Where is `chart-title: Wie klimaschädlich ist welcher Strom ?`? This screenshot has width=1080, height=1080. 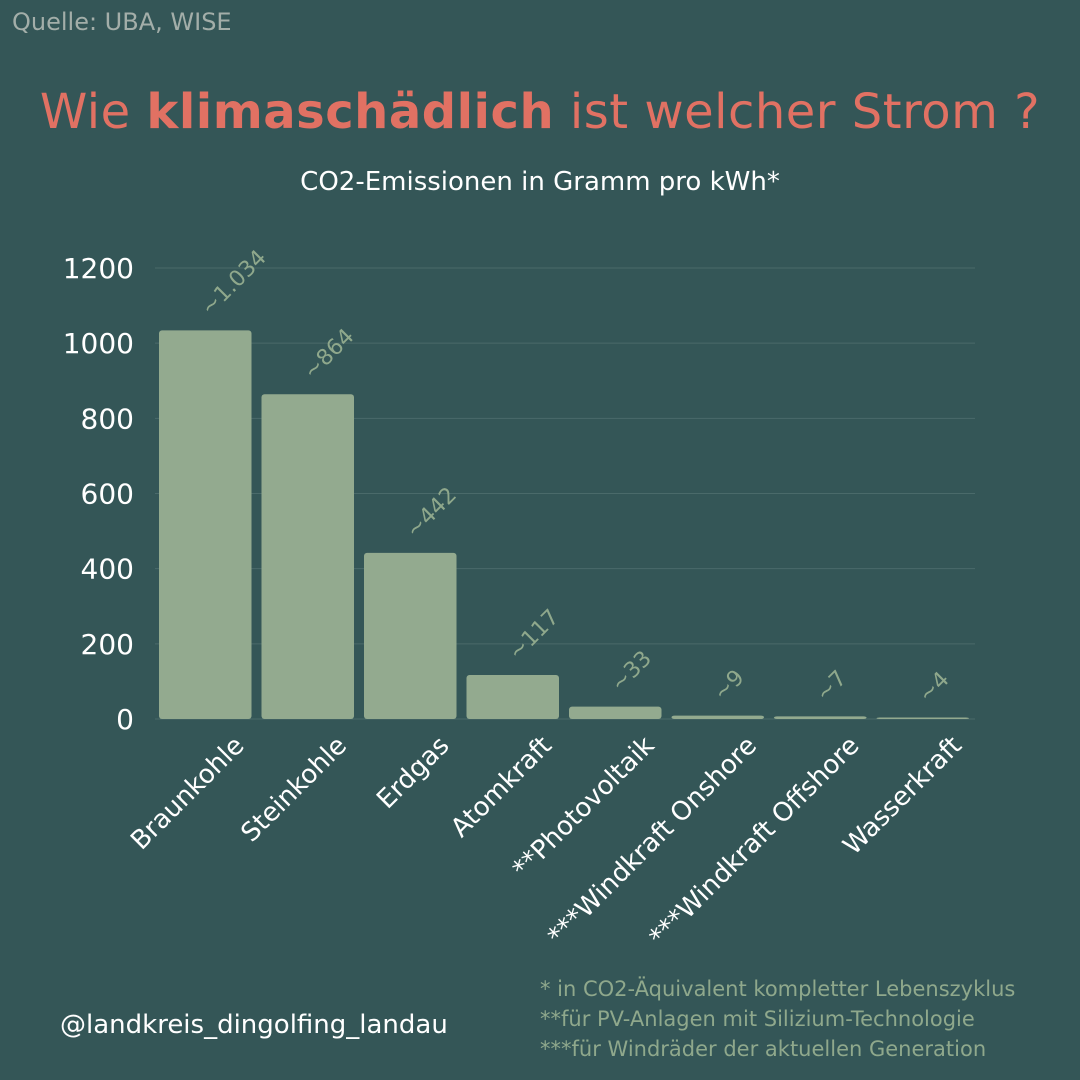
chart-title: Wie klimaschädlich ist welcher Strom ? is located at coordinates (540, 112).